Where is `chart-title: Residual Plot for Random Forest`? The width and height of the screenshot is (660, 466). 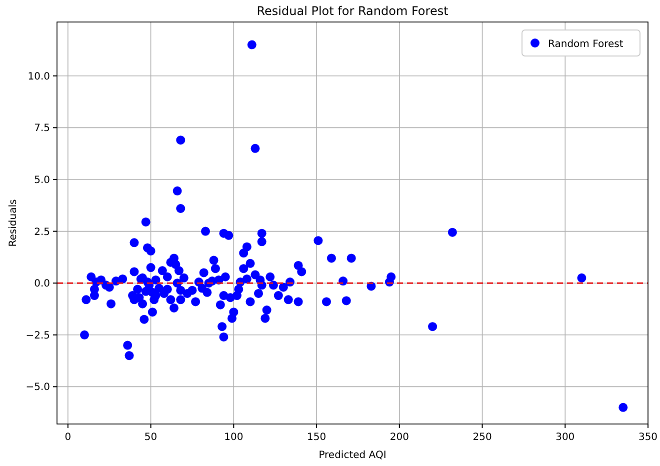
chart-title: Residual Plot for Random Forest is located at coordinates (352, 11).